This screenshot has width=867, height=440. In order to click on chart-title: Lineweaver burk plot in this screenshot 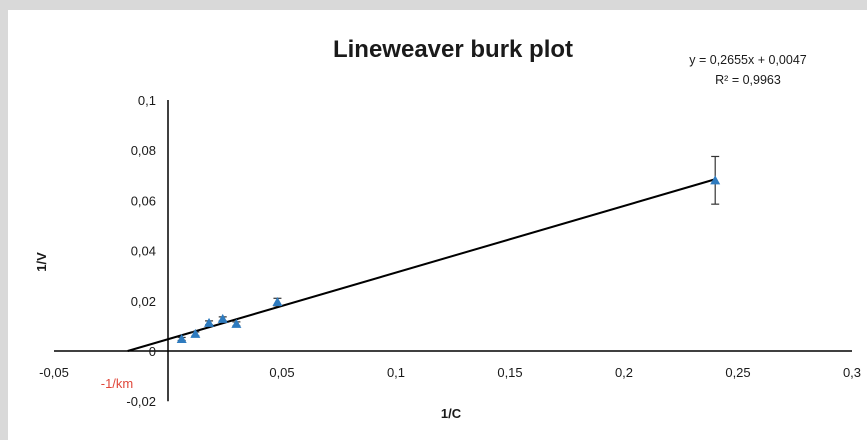, I will do `click(453, 49)`.